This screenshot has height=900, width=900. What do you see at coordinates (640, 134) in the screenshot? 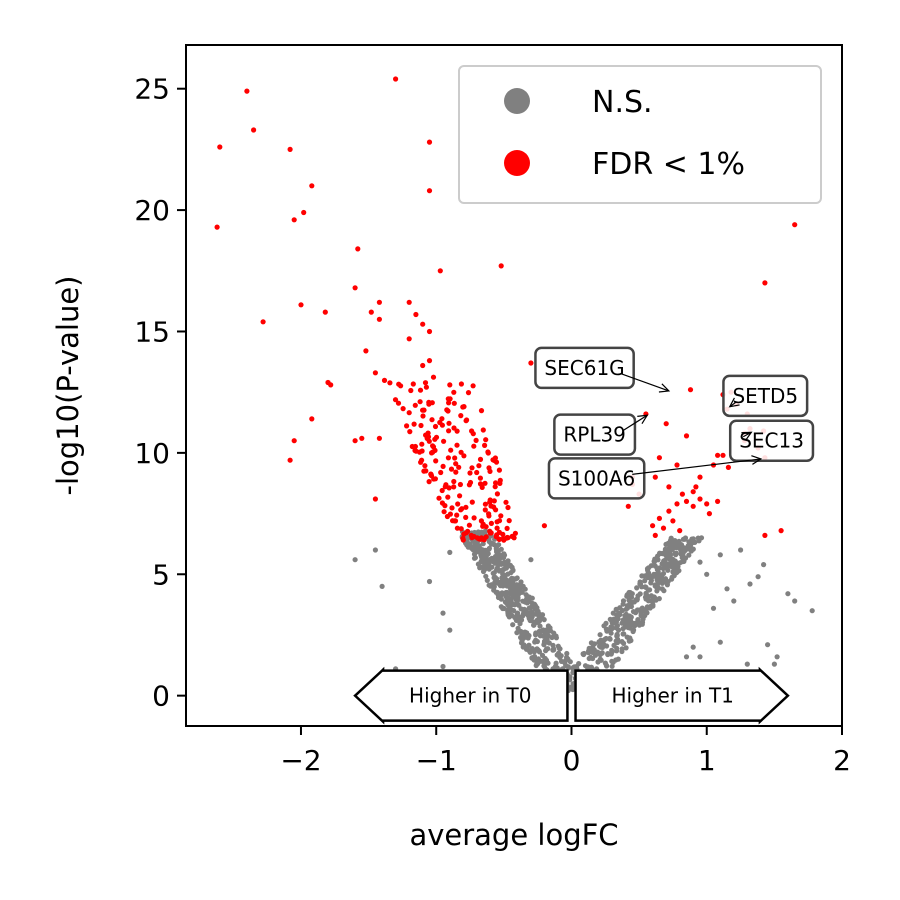
I see `legend: N.S. FDR < 1%` at bounding box center [640, 134].